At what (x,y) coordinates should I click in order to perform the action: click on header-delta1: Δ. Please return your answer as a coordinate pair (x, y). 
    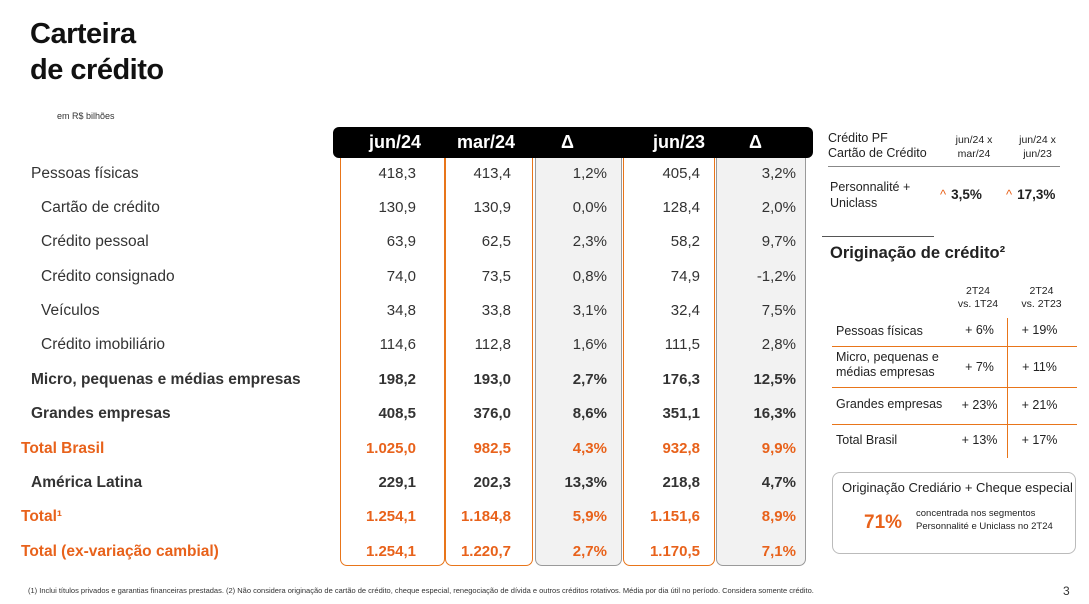
    Looking at the image, I should click on (567, 142).